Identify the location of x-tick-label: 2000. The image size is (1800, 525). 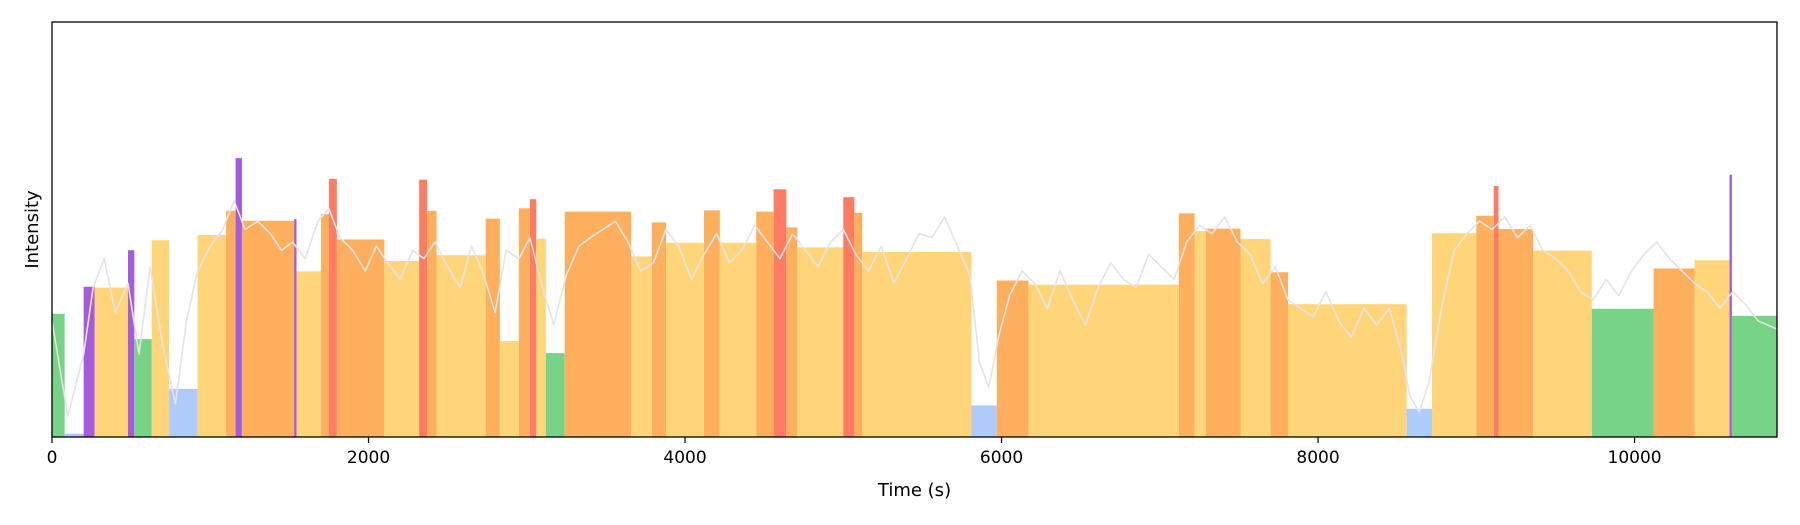
(368, 458).